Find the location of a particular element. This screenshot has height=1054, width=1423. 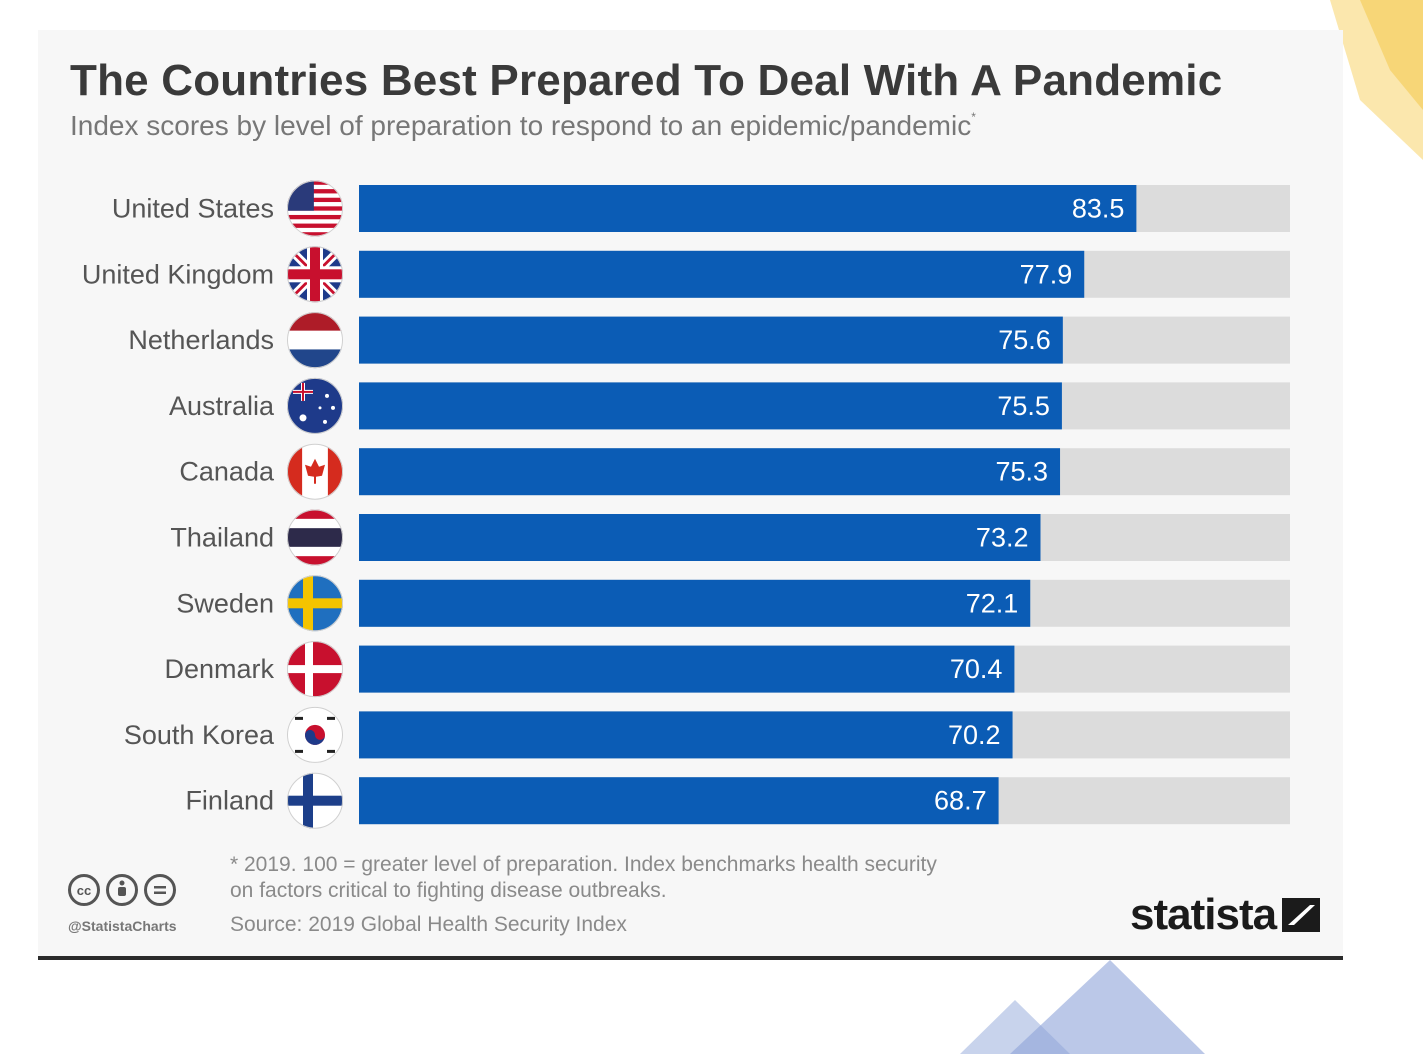

category-label: Denmark is located at coordinates (219, 669).